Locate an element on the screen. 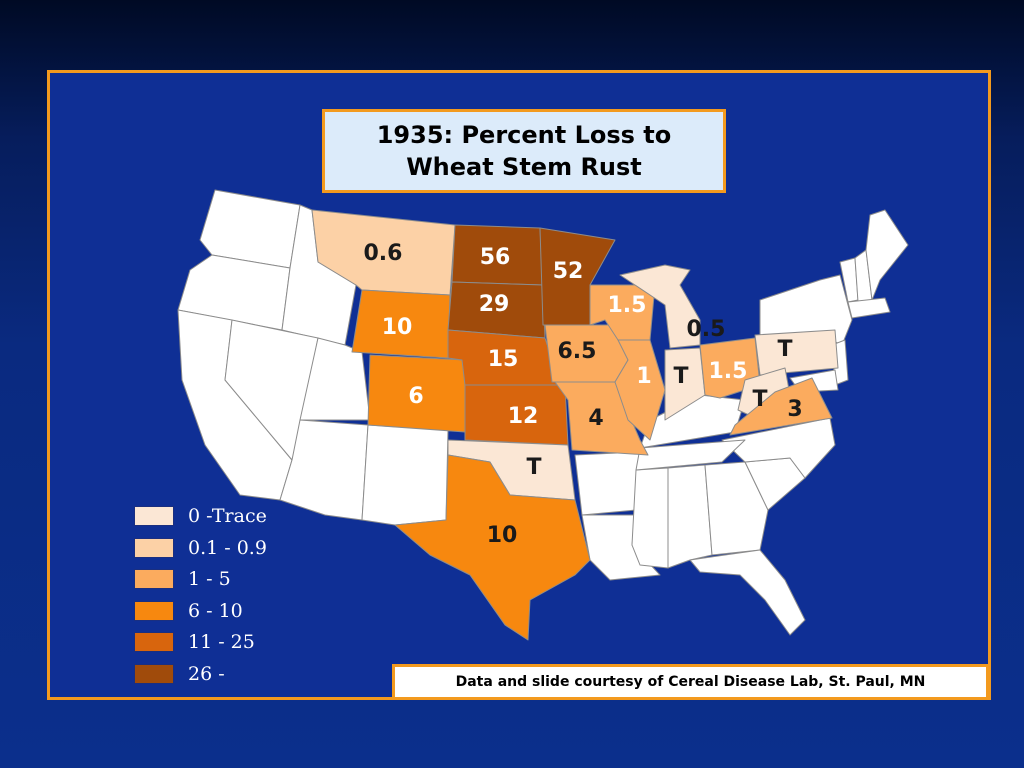  legend-item: 0 -Trace is located at coordinates (200, 516).